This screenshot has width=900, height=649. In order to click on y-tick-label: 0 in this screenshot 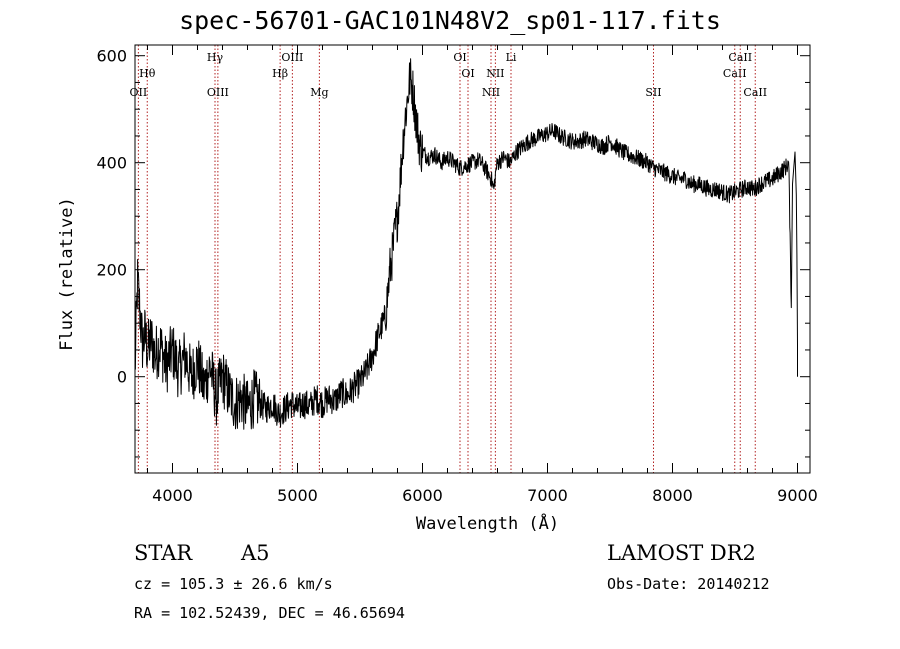, I will do `click(122, 377)`.